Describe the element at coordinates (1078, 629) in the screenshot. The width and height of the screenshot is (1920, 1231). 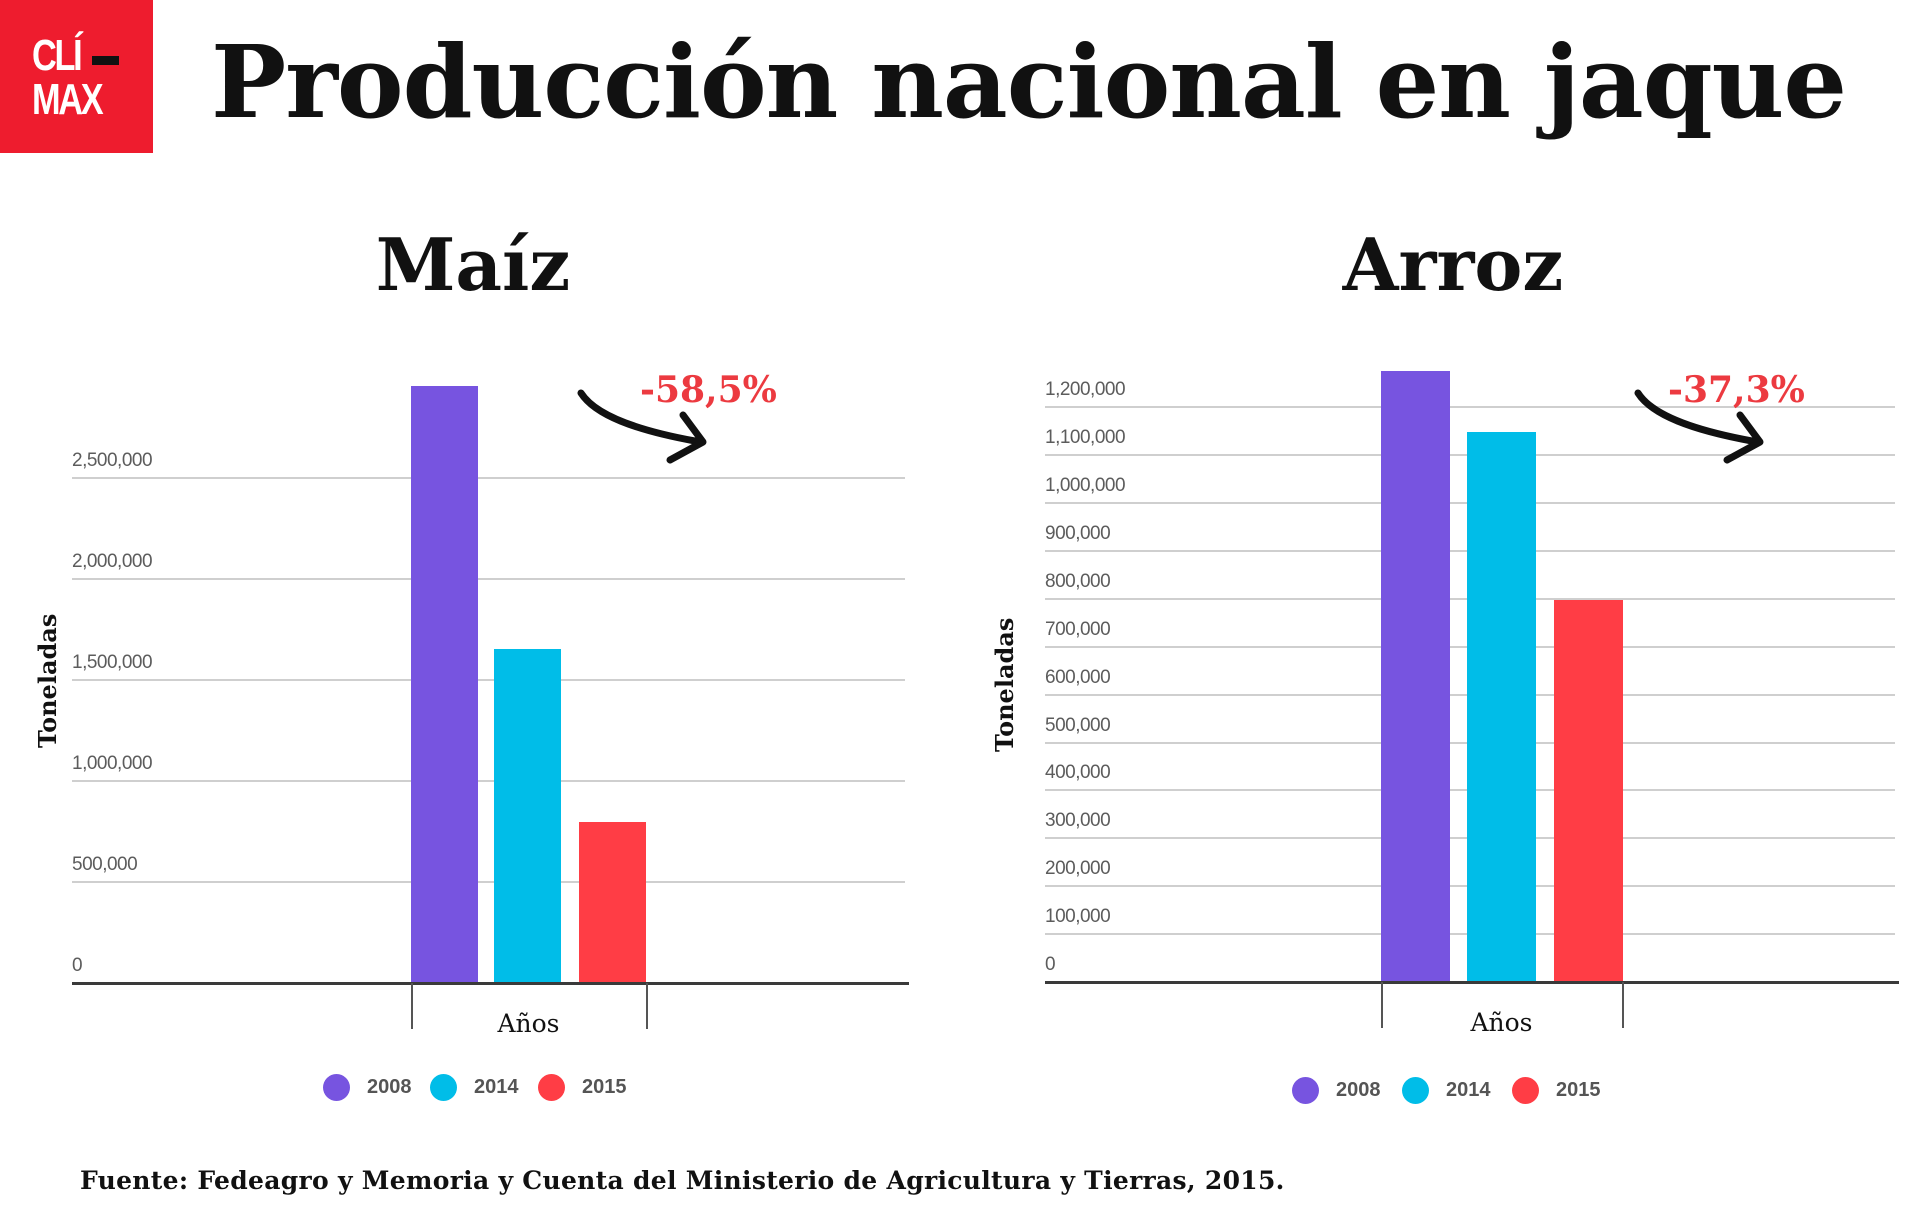
I see `y-tick-label: 700,000` at that location.